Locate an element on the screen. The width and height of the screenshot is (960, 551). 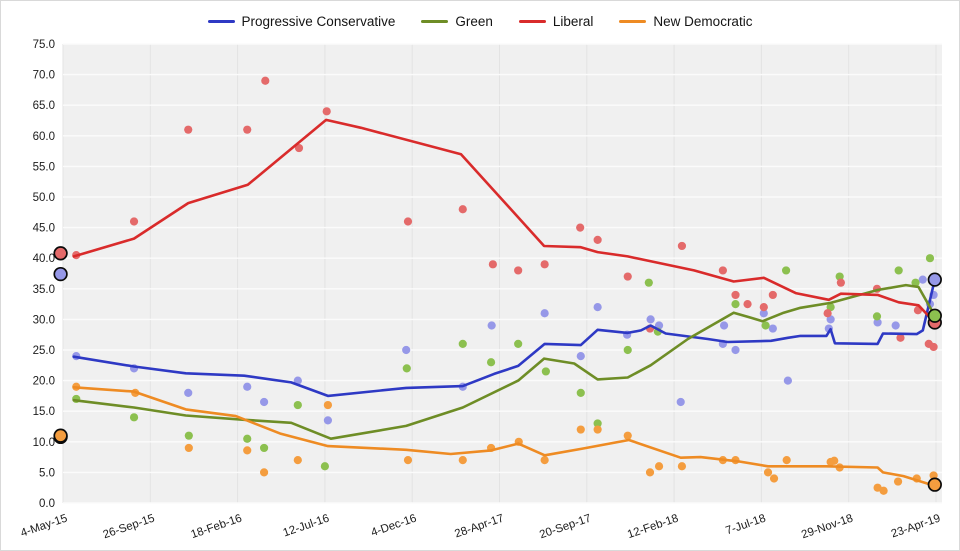
election-2015-marker-progressive-conservative is located at coordinates (60, 274).